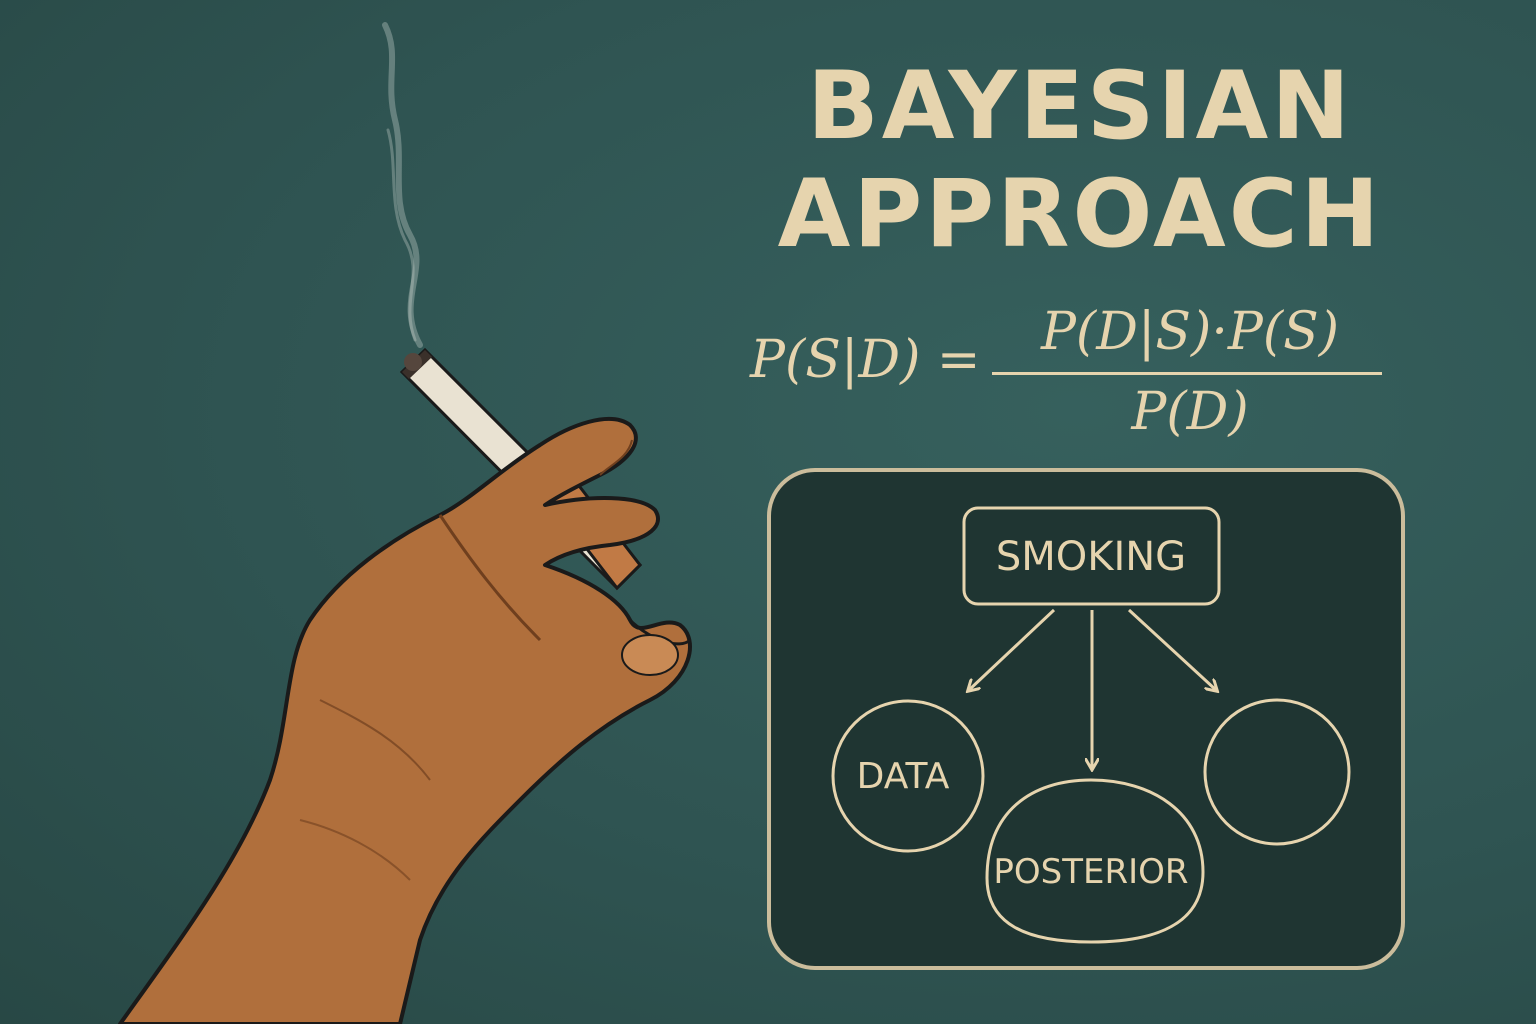  What do you see at coordinates (1070, 376) in the screenshot?
I see `bayes-formula: P(S|D) = P(D|S)·P(S) P(D)` at bounding box center [1070, 376].